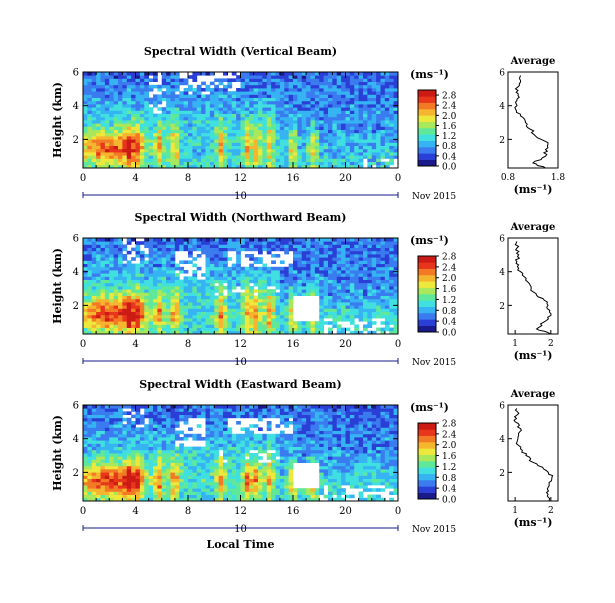 The image size is (615, 603). Describe the element at coordinates (135, 344) in the screenshot. I see `x-tick-label: 4` at that location.